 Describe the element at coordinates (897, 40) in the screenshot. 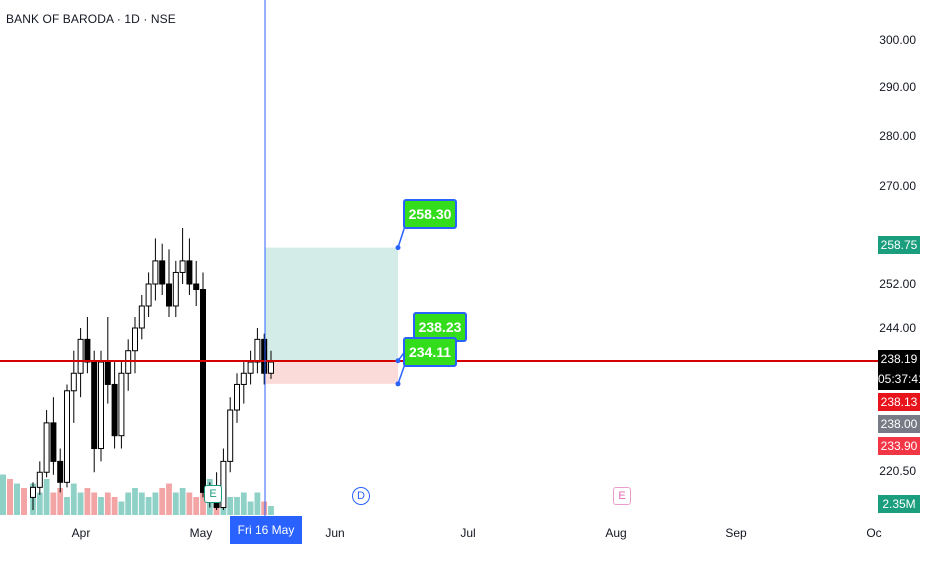

I see `price-tick: 300.00` at that location.